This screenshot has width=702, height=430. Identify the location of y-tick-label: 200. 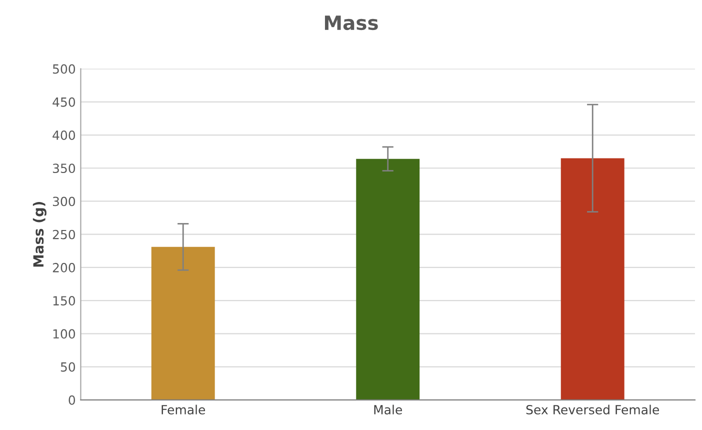
(64, 267).